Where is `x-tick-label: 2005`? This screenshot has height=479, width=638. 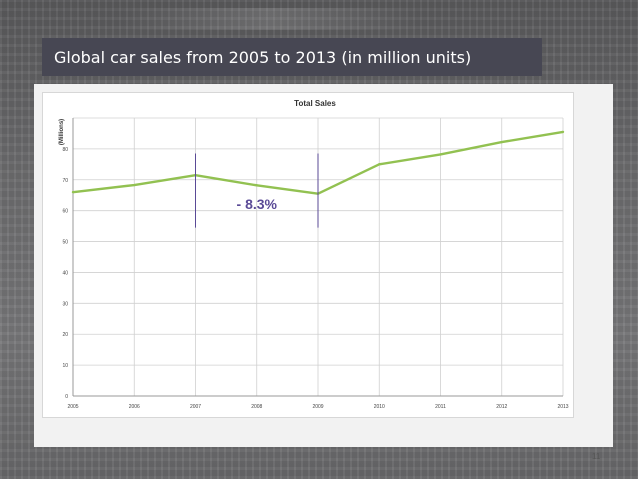
x-tick-label: 2005 is located at coordinates (72, 407).